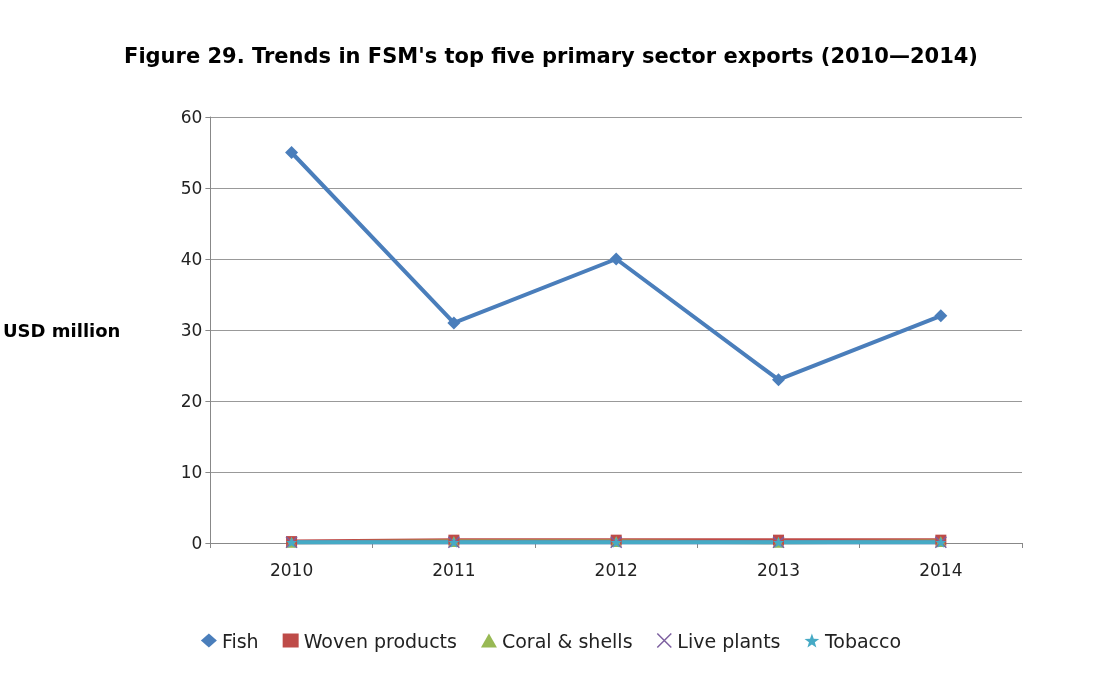  Describe the element at coordinates (291, 569) in the screenshot. I see `x-tick-label: 2010` at that location.